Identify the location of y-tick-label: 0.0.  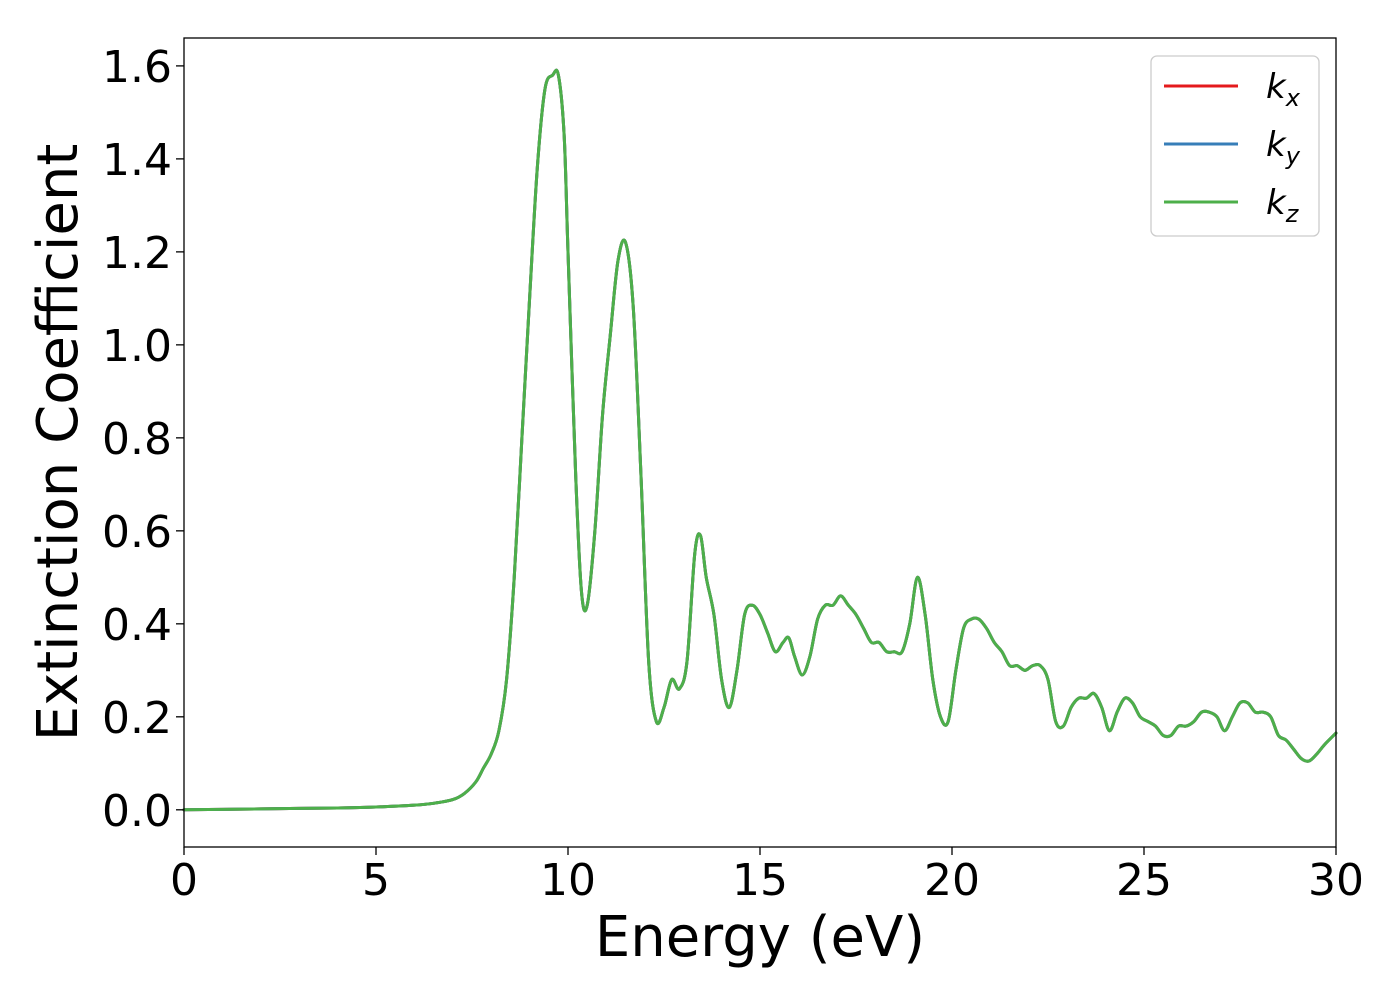
(137, 811).